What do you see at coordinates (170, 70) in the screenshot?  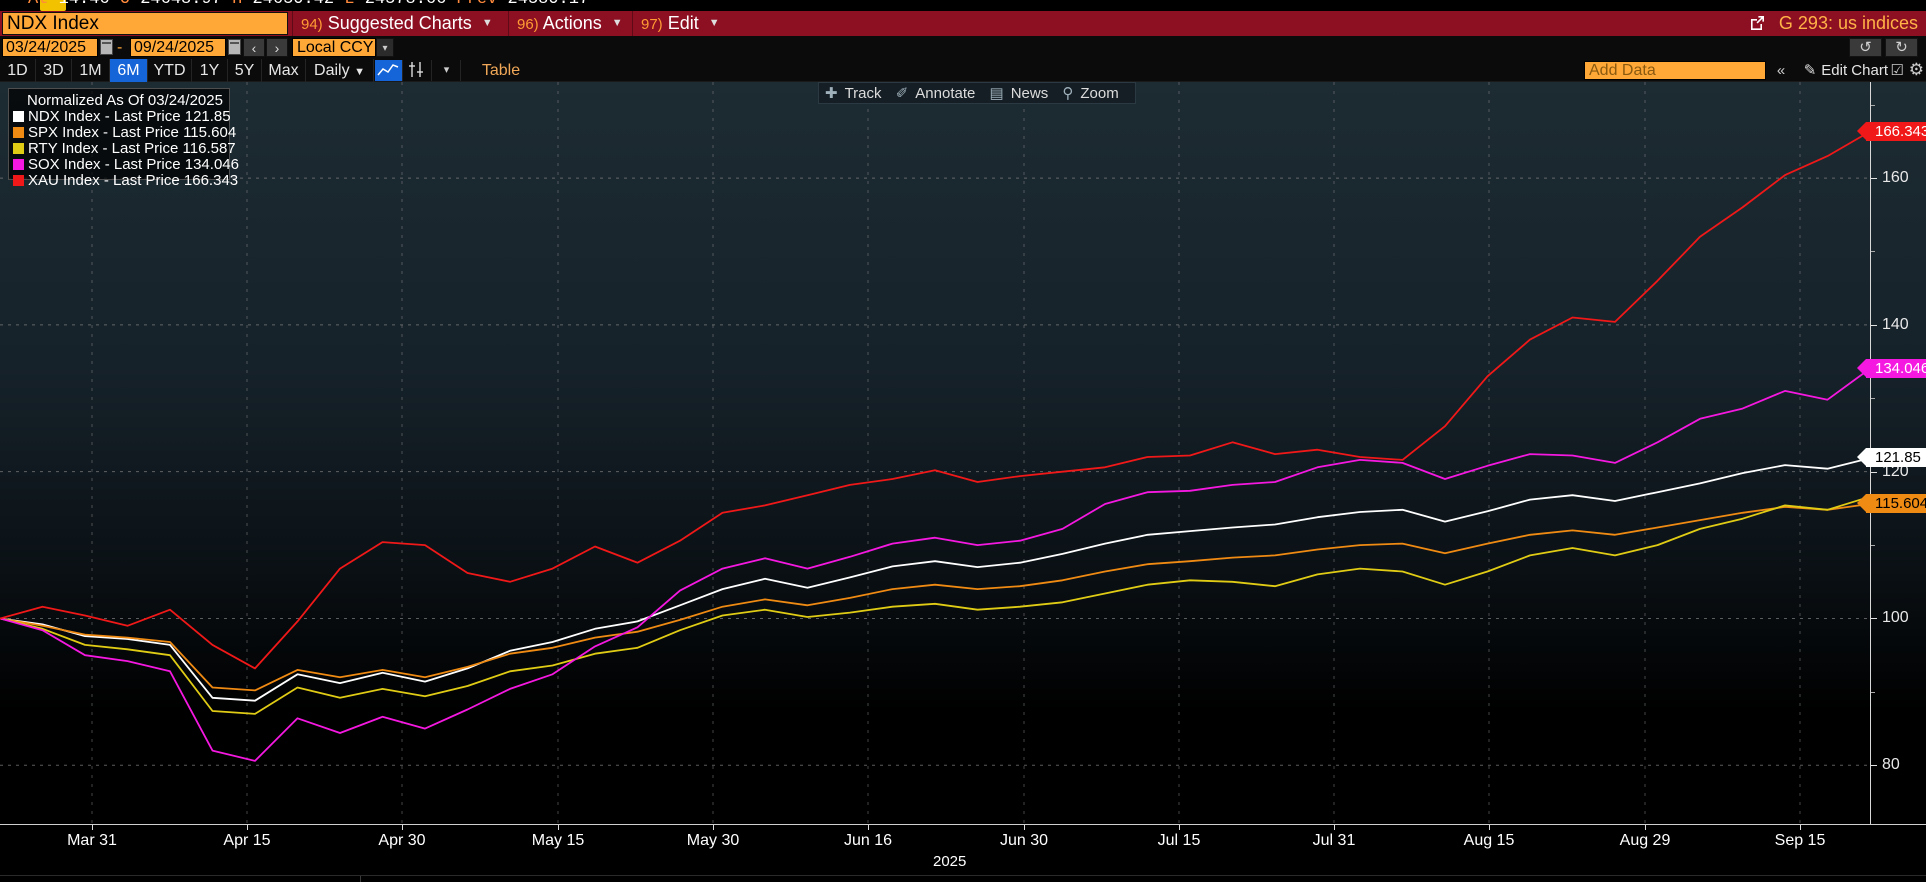 I see `period-button-ytd: YTD` at bounding box center [170, 70].